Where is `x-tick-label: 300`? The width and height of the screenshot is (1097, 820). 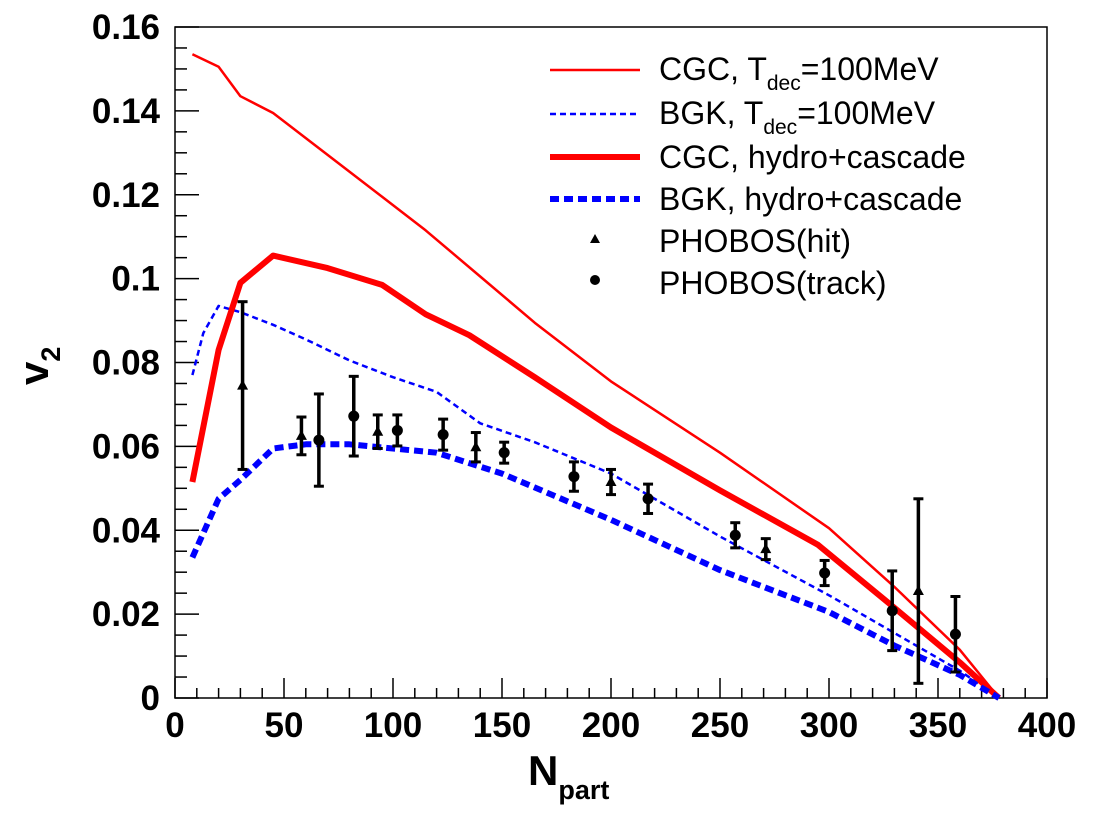
x-tick-label: 300 is located at coordinates (829, 725).